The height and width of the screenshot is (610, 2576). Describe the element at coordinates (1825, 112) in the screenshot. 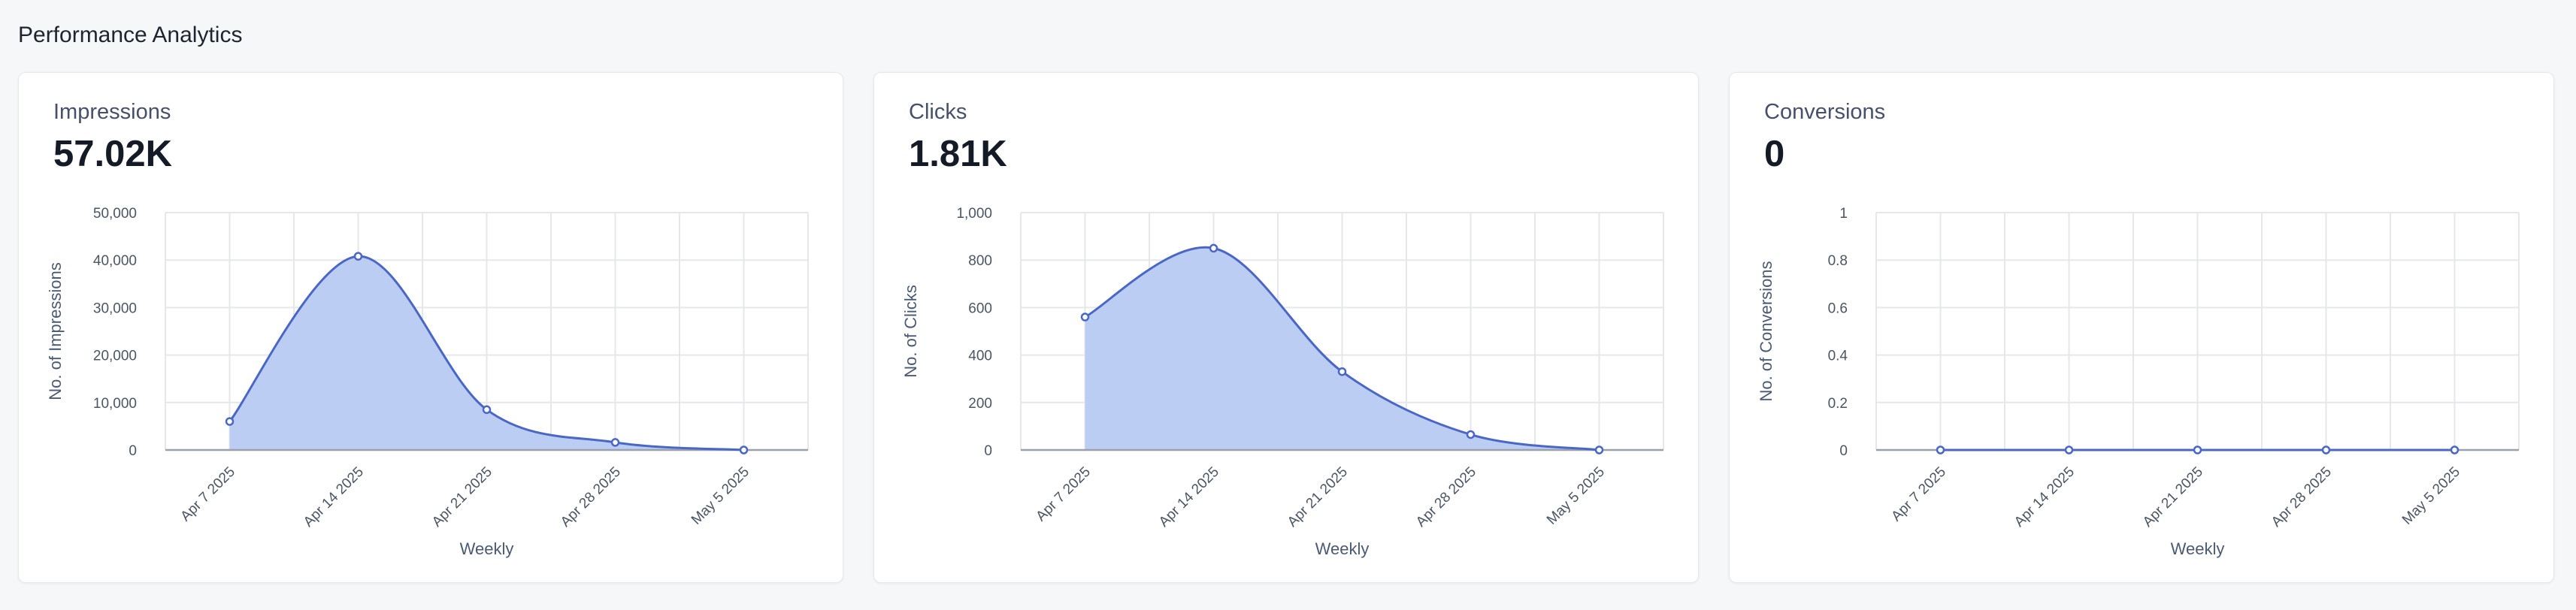

I see `metric-label: Conversions` at that location.